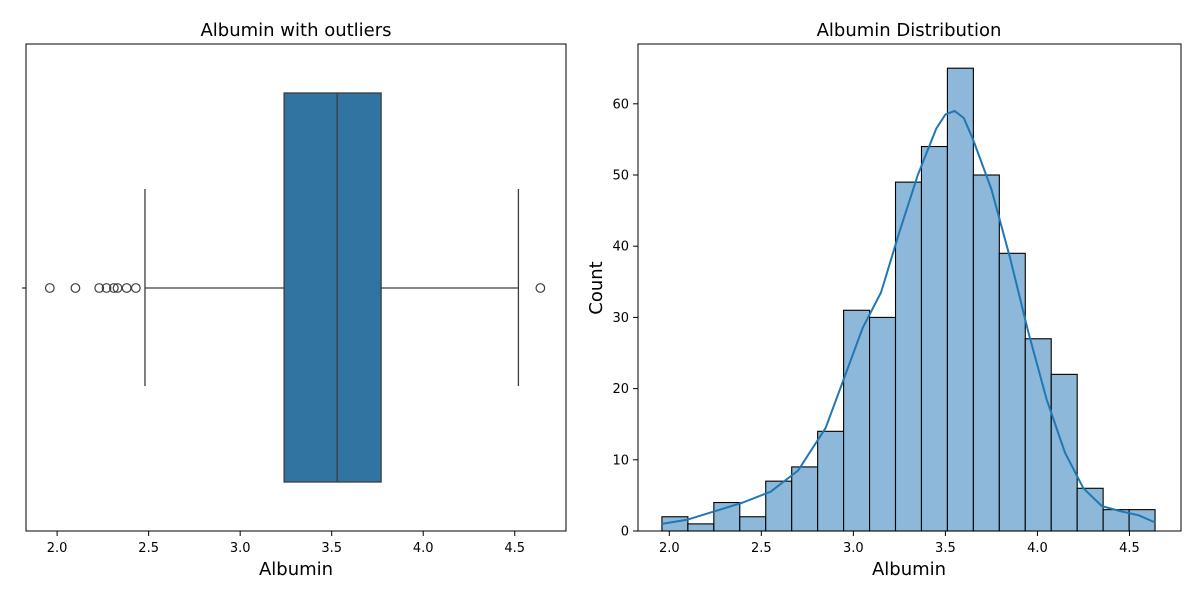 The image size is (1200, 600). What do you see at coordinates (625, 532) in the screenshot?
I see `histogram-y-tick-label: 0` at bounding box center [625, 532].